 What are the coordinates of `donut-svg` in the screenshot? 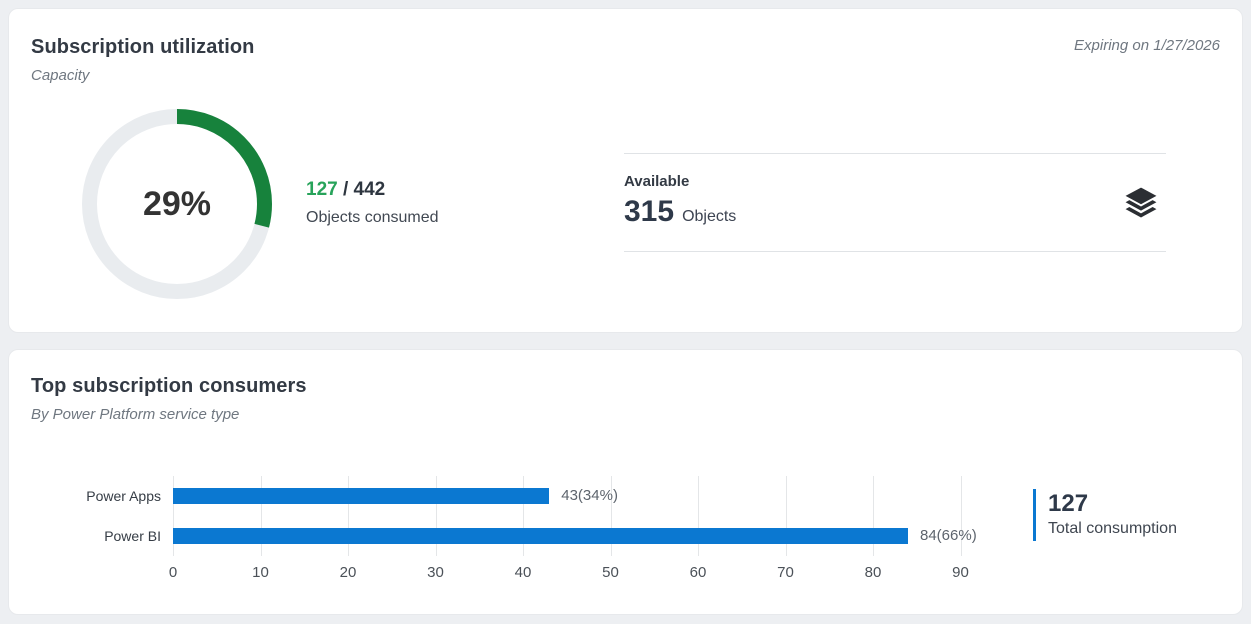 It's located at (177, 204).